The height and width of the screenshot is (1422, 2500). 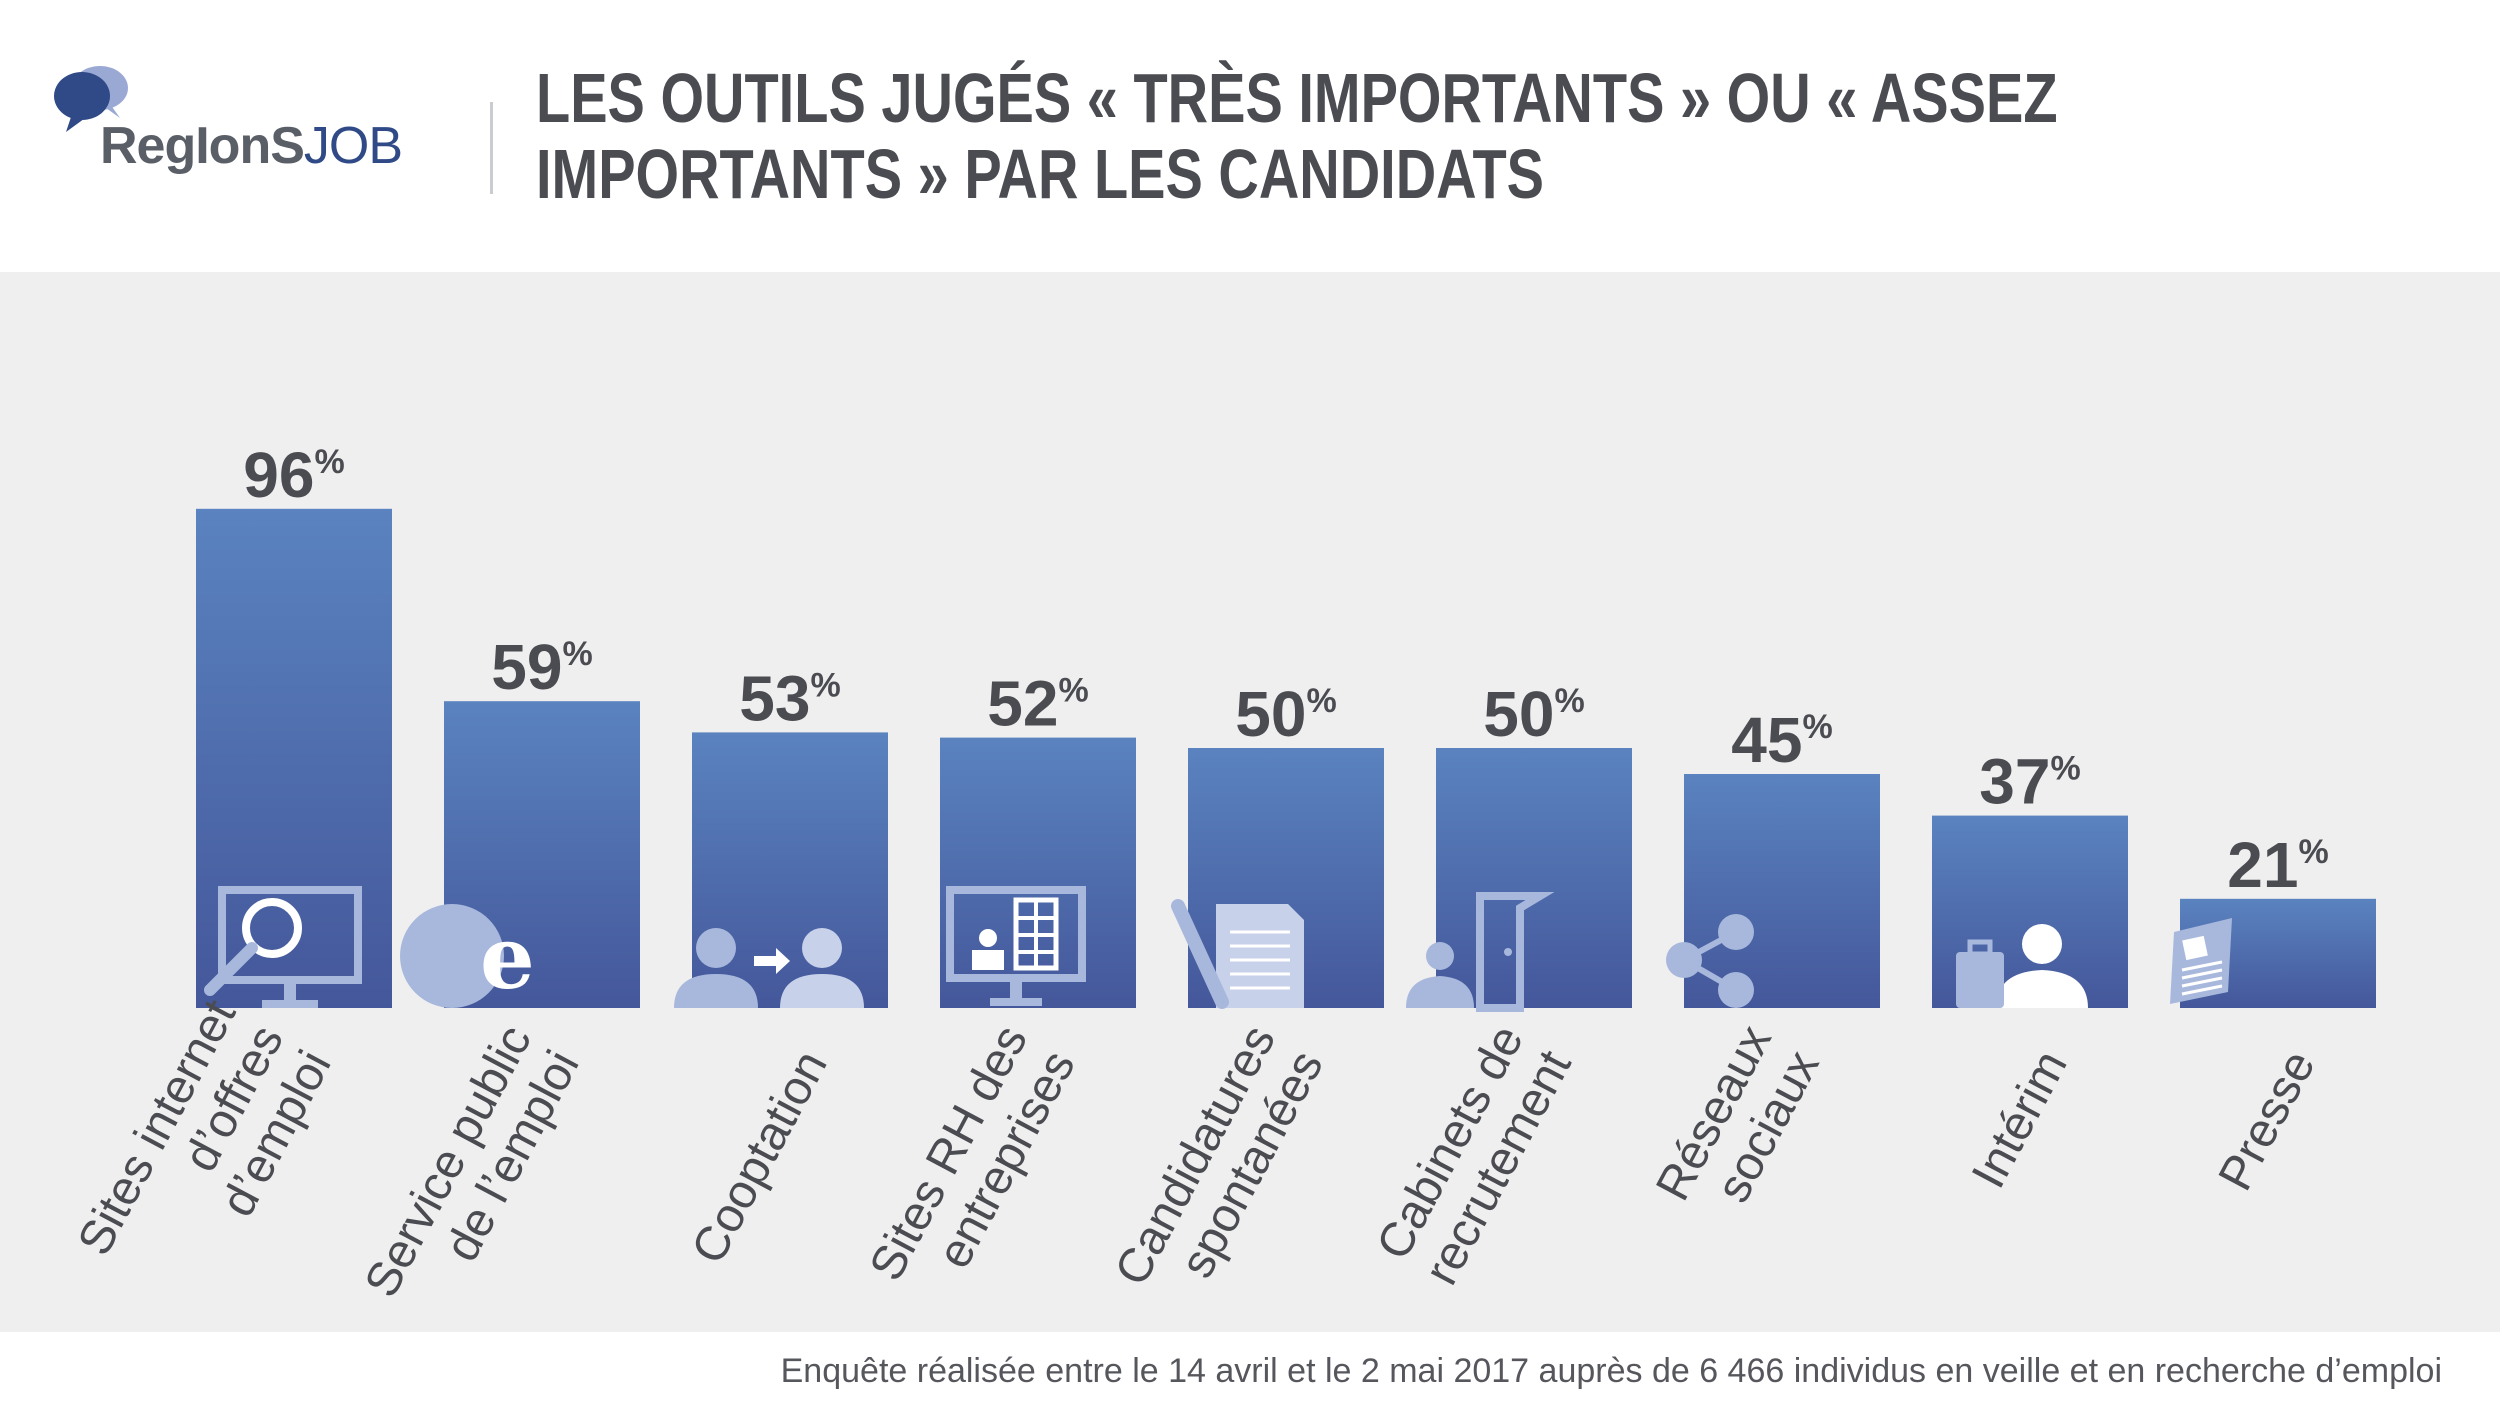 What do you see at coordinates (1037, 704) in the screenshot?
I see `value-label-4: 52%` at bounding box center [1037, 704].